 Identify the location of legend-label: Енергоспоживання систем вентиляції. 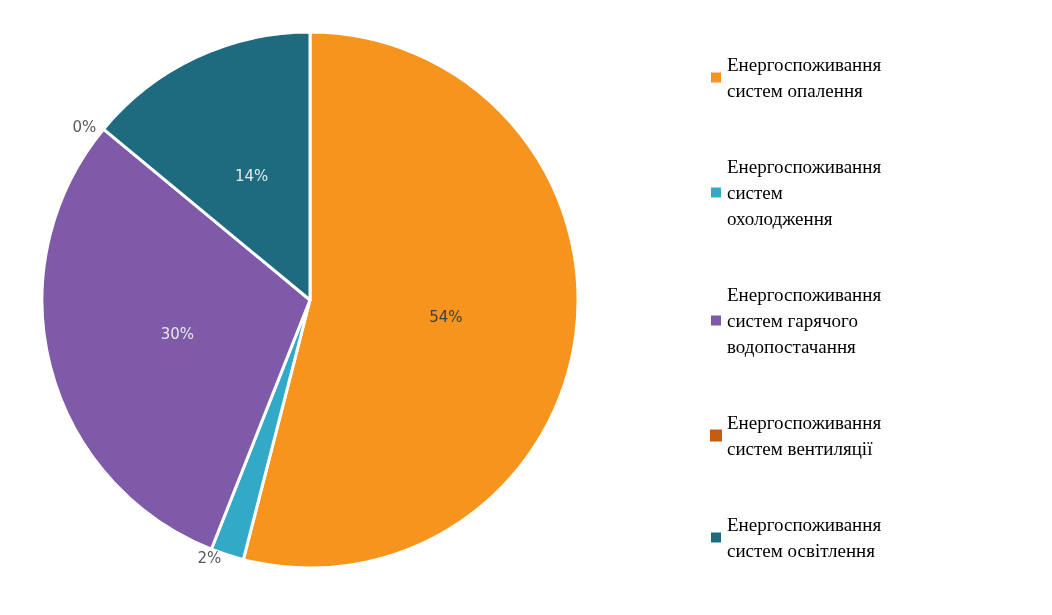
(806, 435).